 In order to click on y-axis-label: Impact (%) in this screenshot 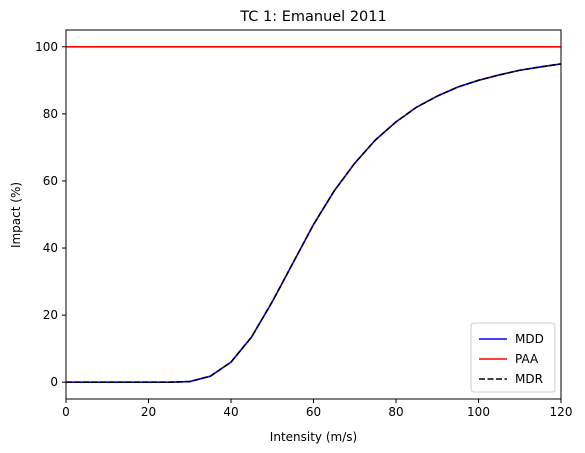, I will do `click(16, 215)`.